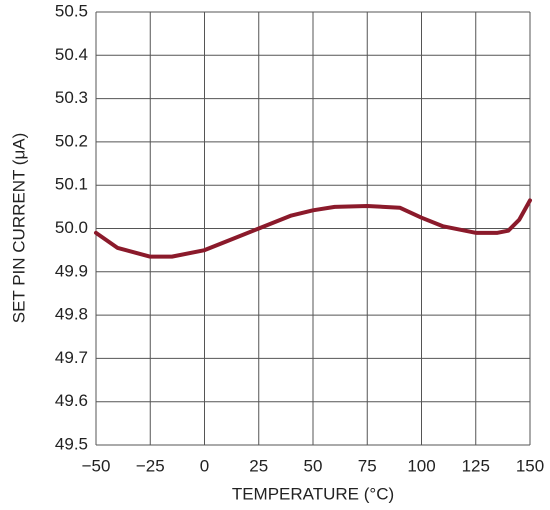 The height and width of the screenshot is (510, 550). What do you see at coordinates (367, 465) in the screenshot?
I see `x-tick-label: 75` at bounding box center [367, 465].